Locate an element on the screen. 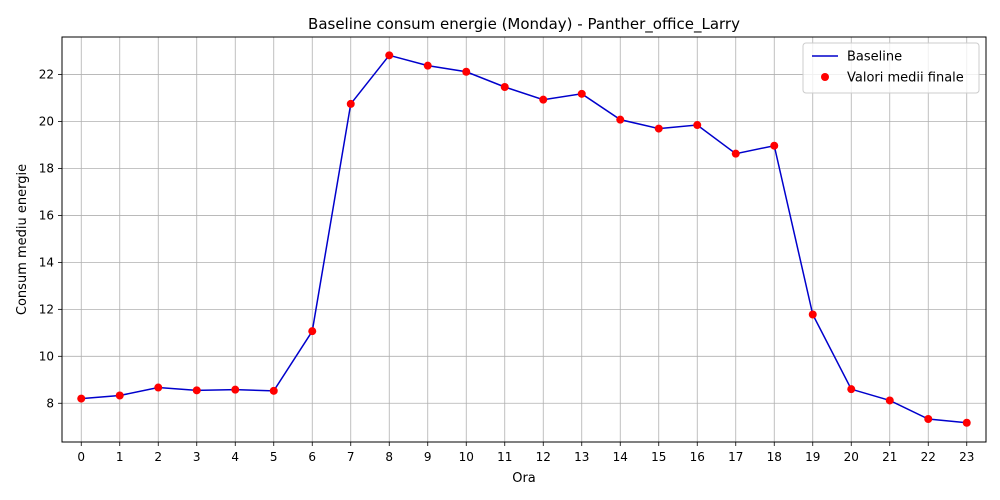 The width and height of the screenshot is (1000, 500). x-tick-label: 6 is located at coordinates (312, 457).